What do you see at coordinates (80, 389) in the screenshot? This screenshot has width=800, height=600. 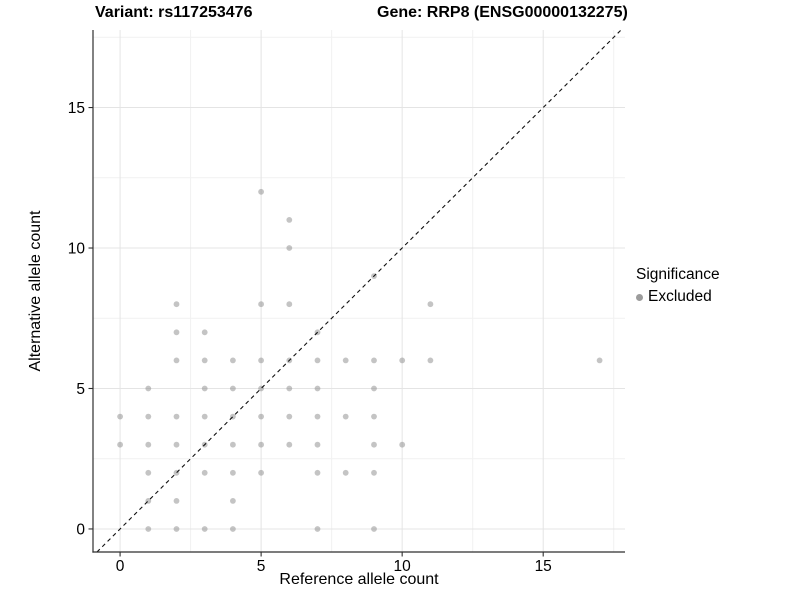 I see `y-tick-label: 5` at bounding box center [80, 389].